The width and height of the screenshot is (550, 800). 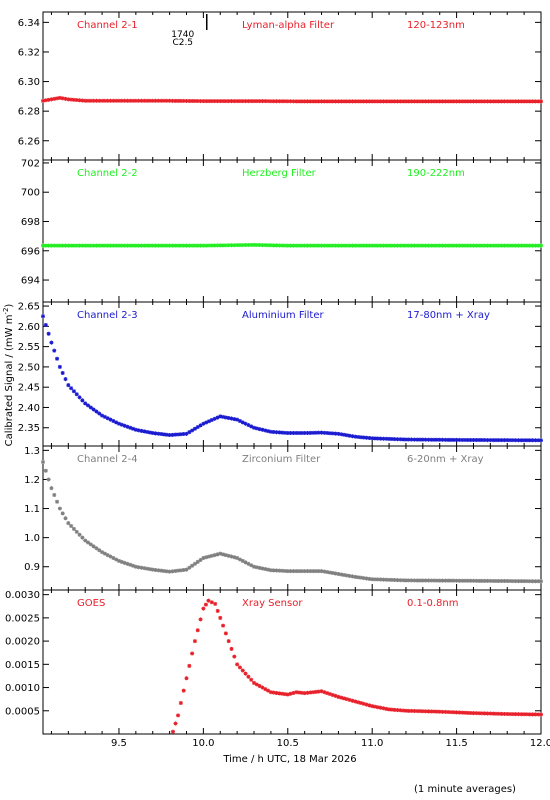 What do you see at coordinates (203, 743) in the screenshot?
I see `x-tick-label: 10.0` at bounding box center [203, 743].